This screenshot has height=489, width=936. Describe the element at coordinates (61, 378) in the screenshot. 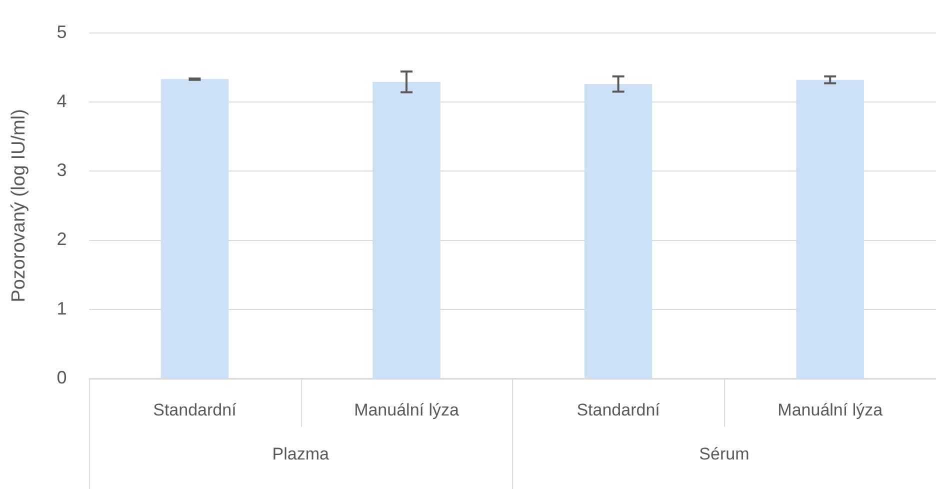

I see `y-tick-label: 0` at that location.